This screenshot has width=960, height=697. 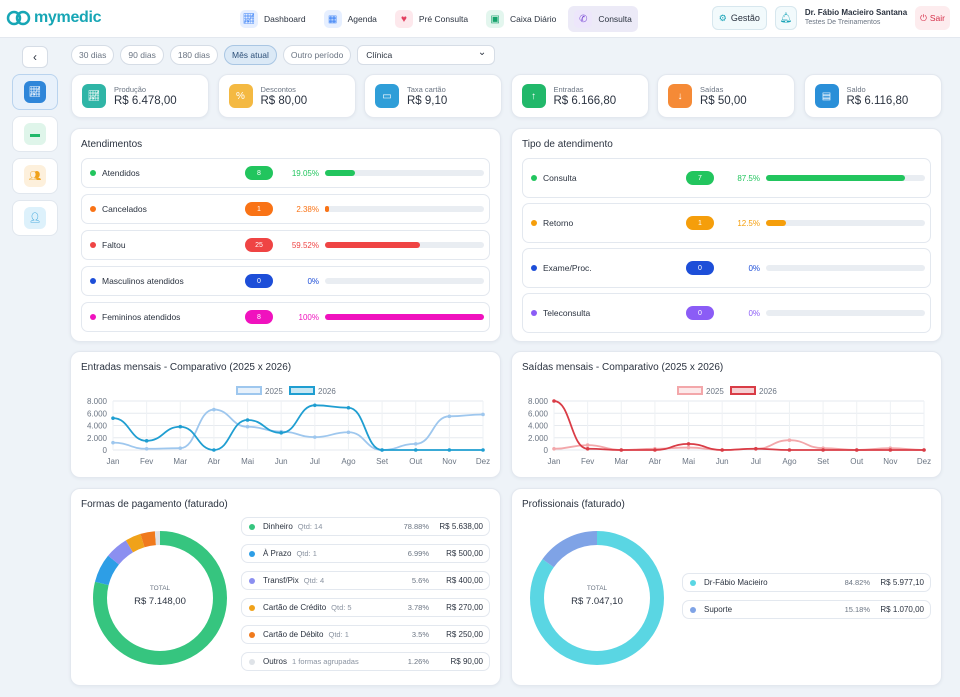 I want to click on legend-row: À Prazo Qtd: 1 6.99% R$ 500,00, so click(x=365, y=553).